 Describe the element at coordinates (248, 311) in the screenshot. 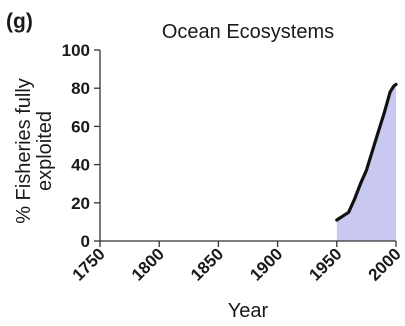

I see `x-axis-label: Year` at that location.